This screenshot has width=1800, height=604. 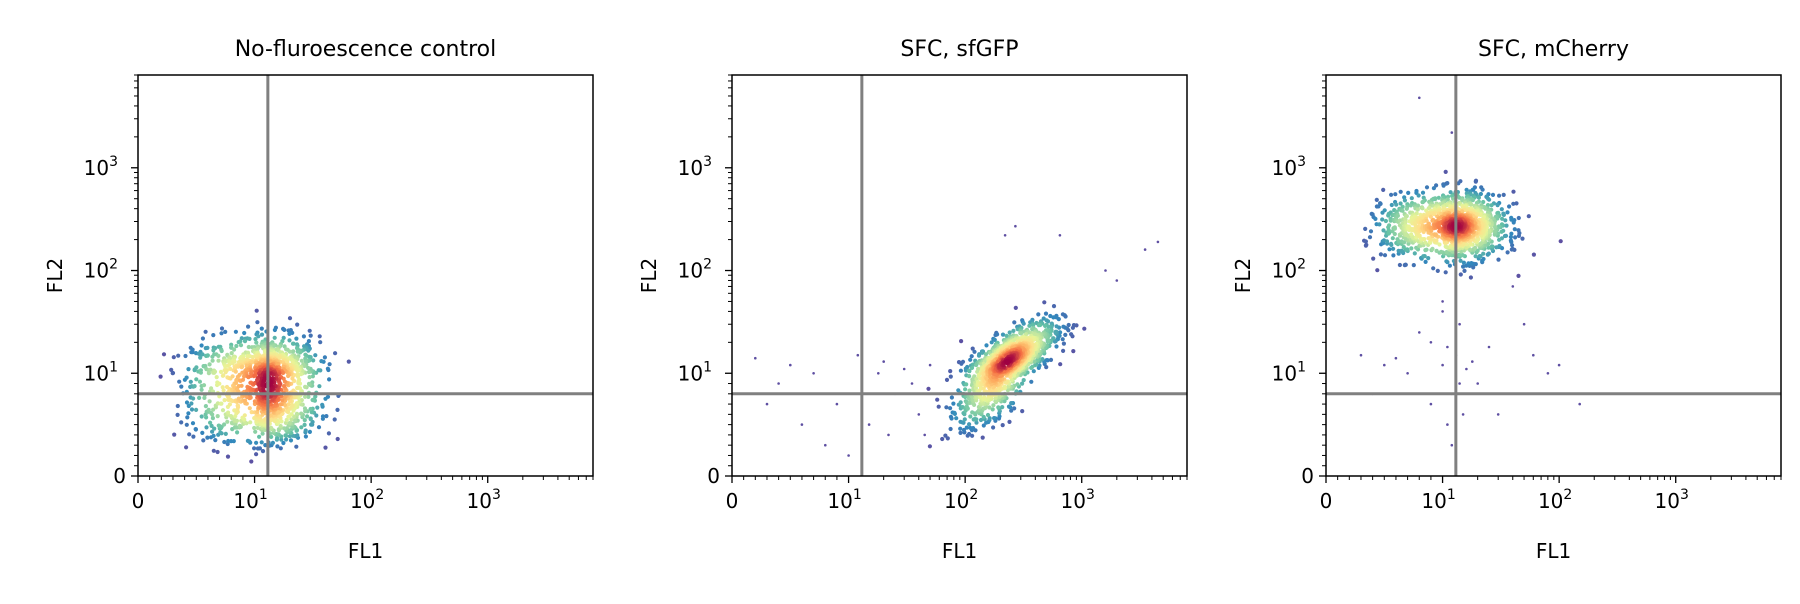 I want to click on x-tick-label: 0, so click(x=1326, y=501).